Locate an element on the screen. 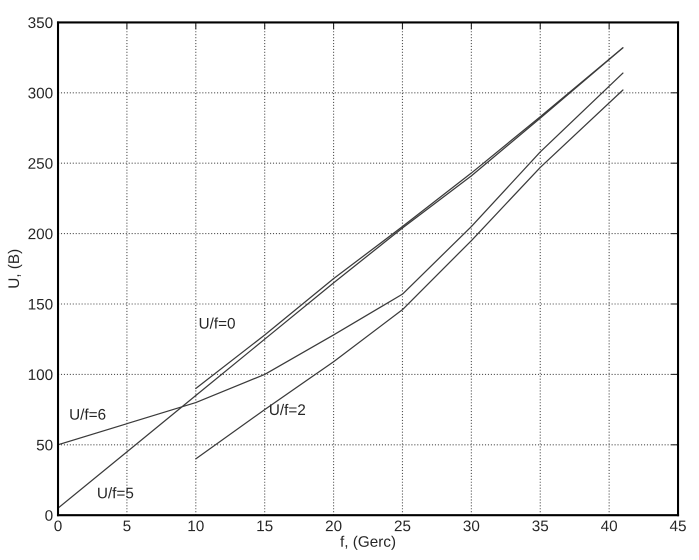 This screenshot has width=699, height=560. y-axis-title: U, (B) is located at coordinates (15, 269).